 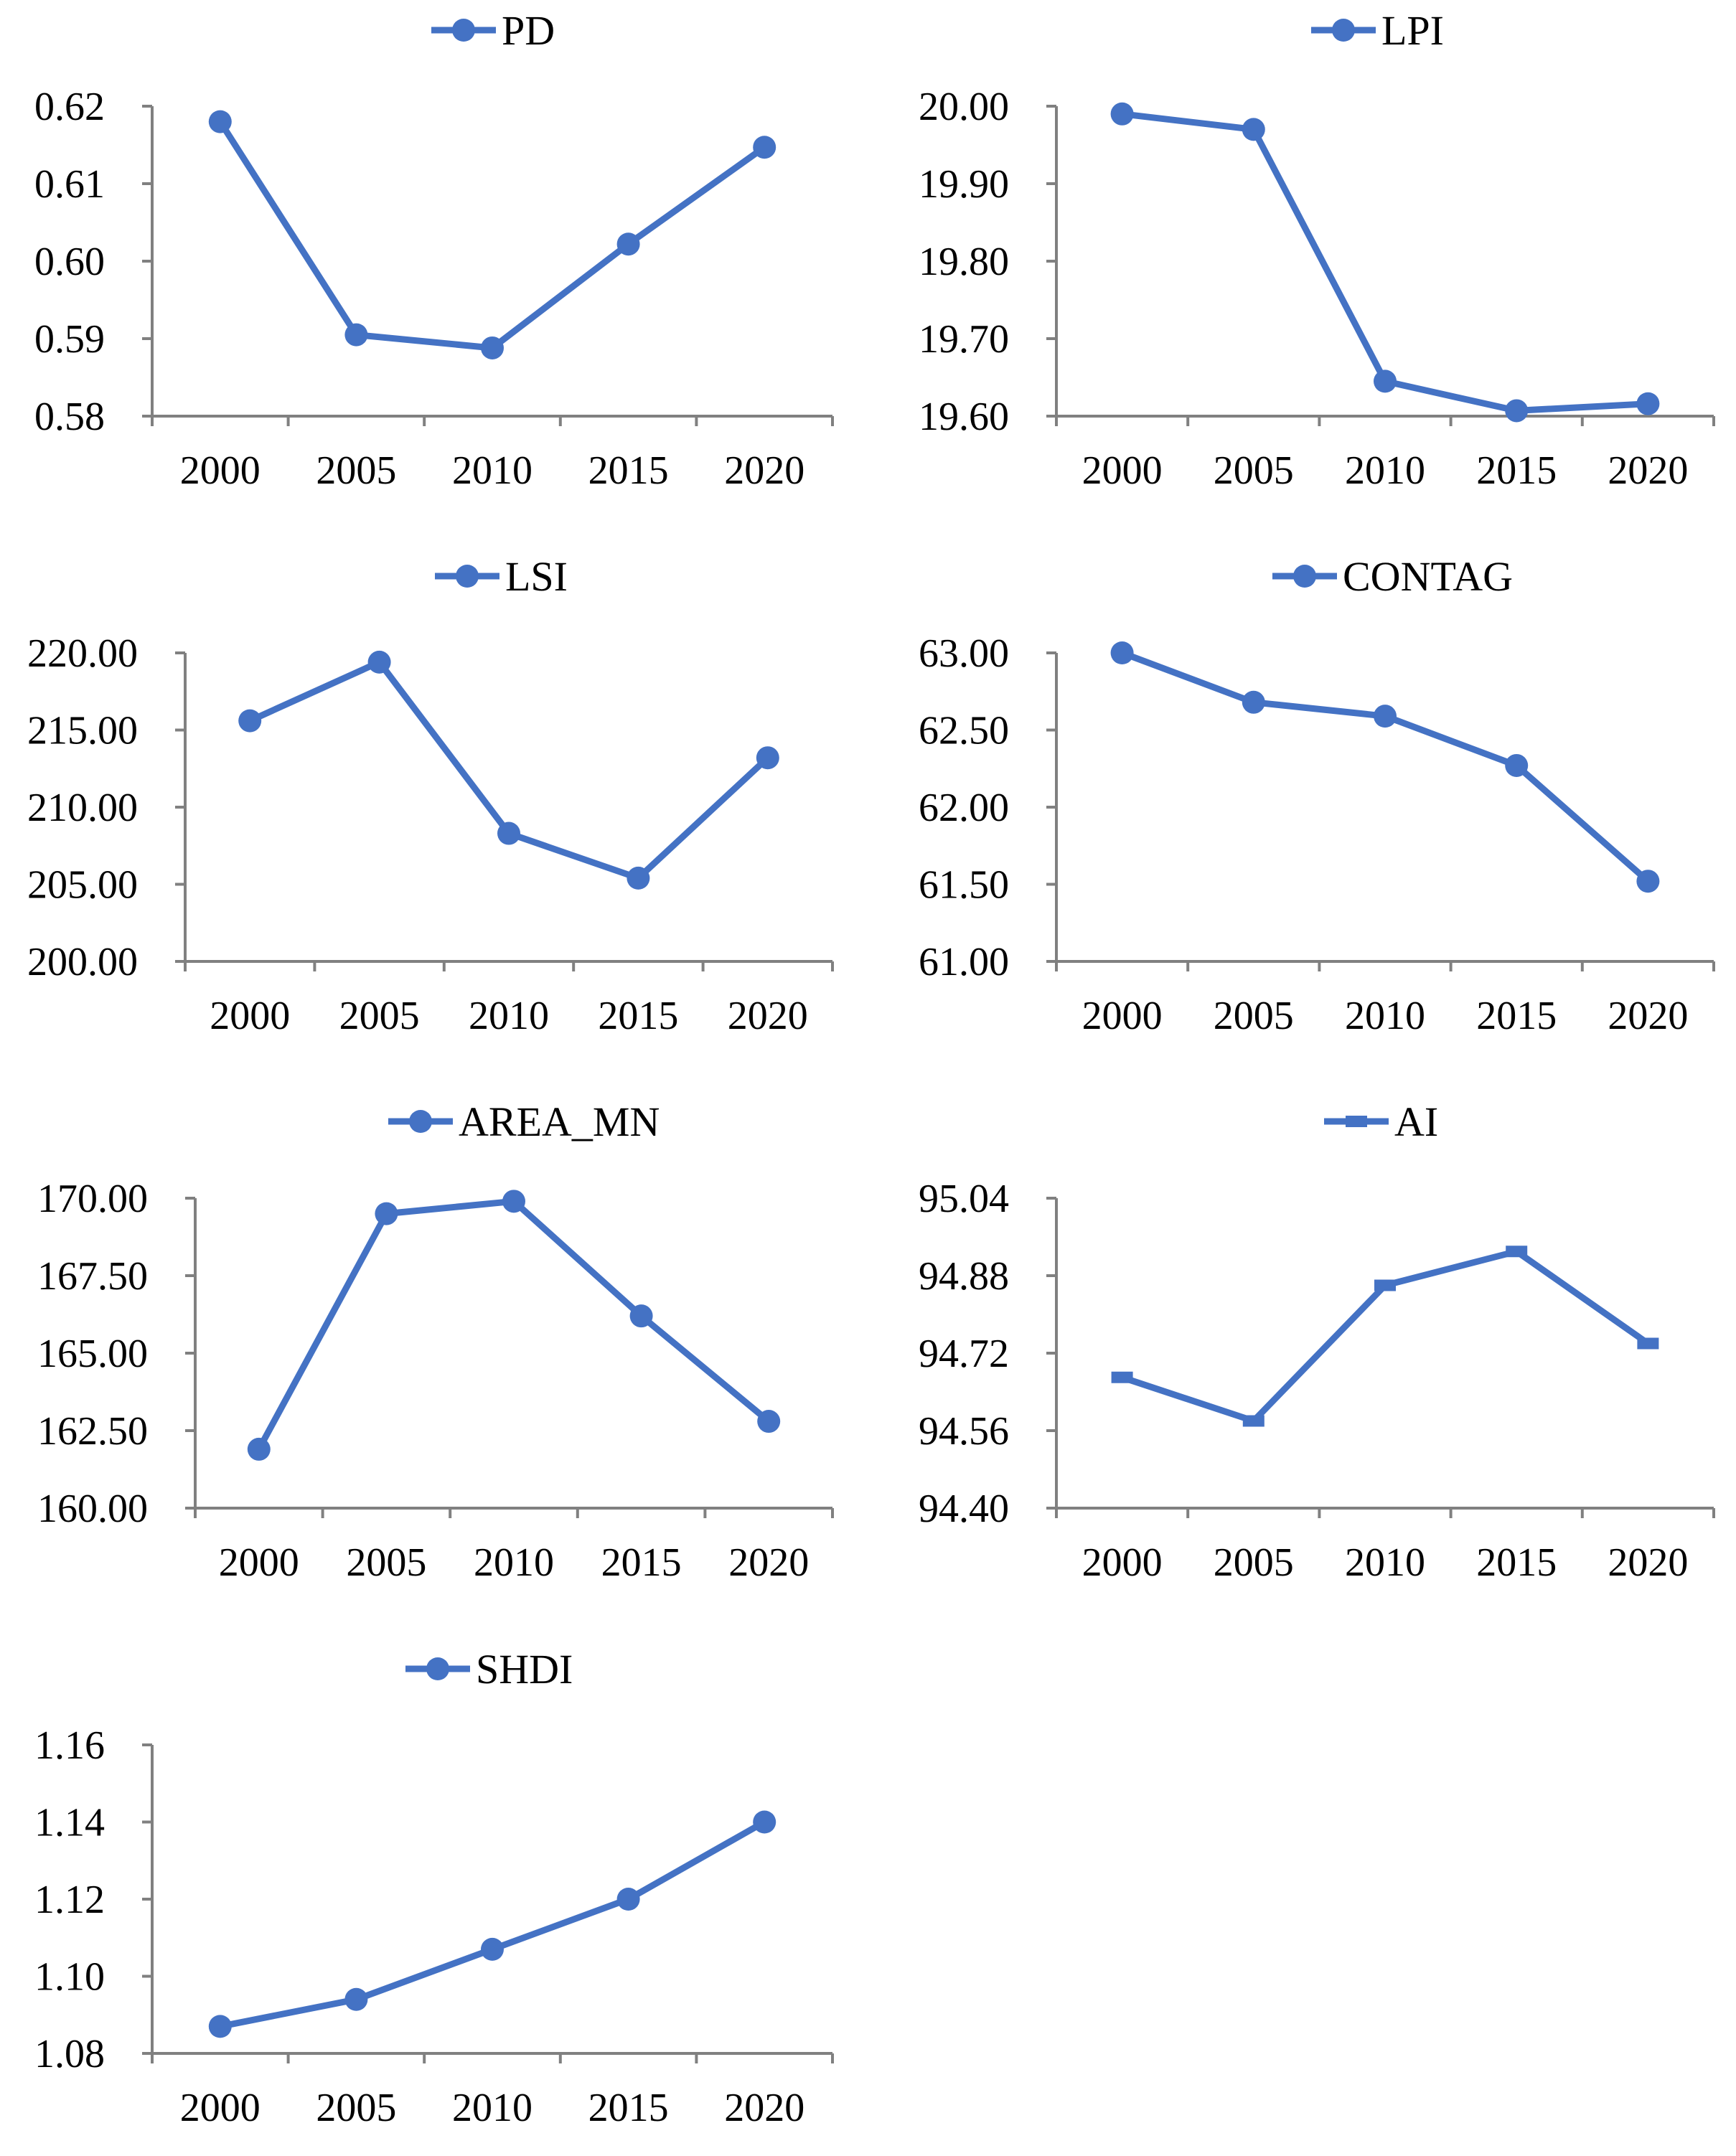 What do you see at coordinates (69, 417) in the screenshot?
I see `y-tick-label: 0.58` at bounding box center [69, 417].